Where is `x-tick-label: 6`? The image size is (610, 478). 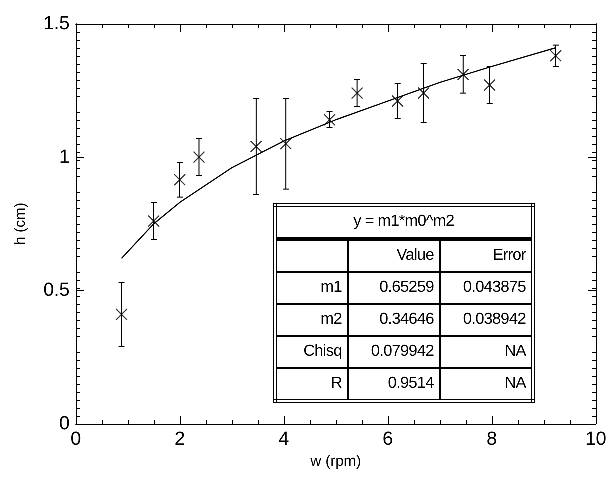
x-tick-label: 6 is located at coordinates (388, 439).